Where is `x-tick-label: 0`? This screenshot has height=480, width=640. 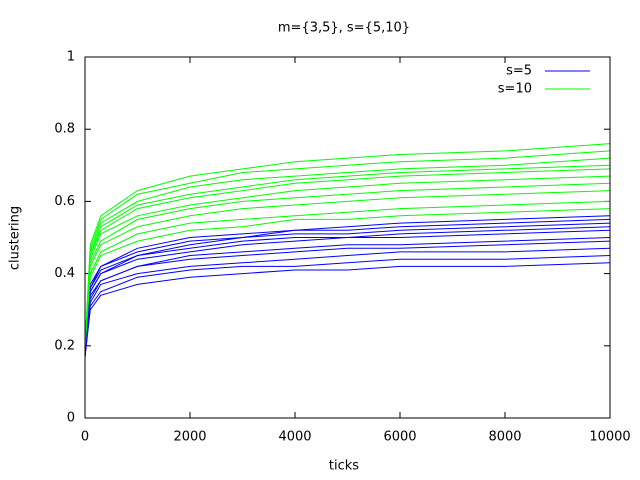
x-tick-label: 0 is located at coordinates (85, 437).